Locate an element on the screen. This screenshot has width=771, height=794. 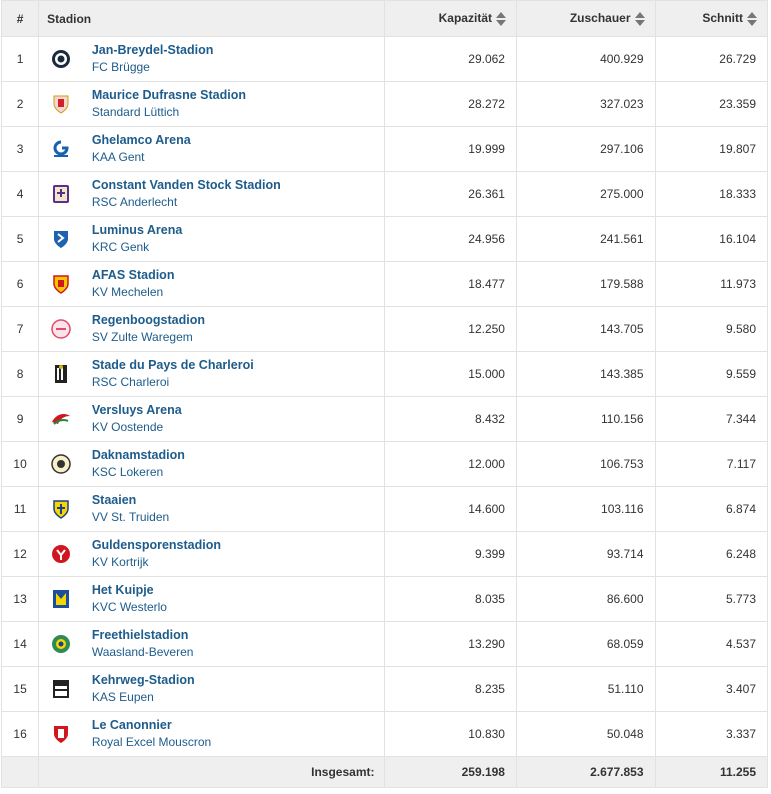
kv-kortrijk-logo-cell is located at coordinates (61, 554).